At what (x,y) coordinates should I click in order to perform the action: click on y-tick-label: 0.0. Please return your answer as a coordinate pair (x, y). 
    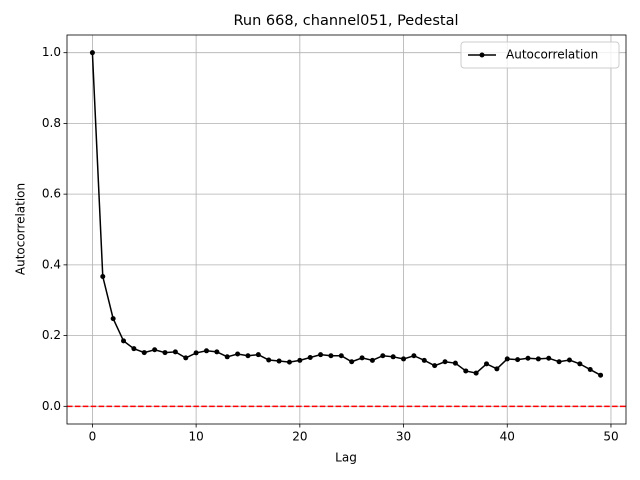
    Looking at the image, I should click on (51, 406).